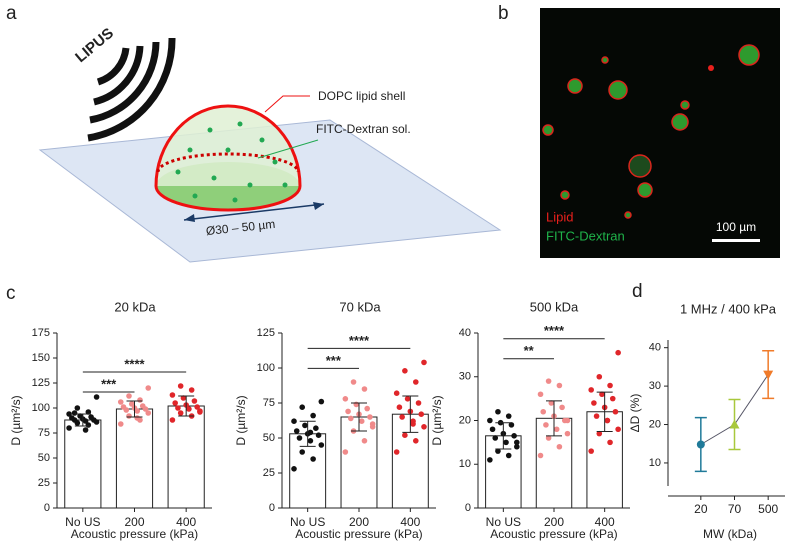 This screenshot has width=787, height=546. Describe the element at coordinates (11, 13) in the screenshot. I see `panel-label: a` at that location.